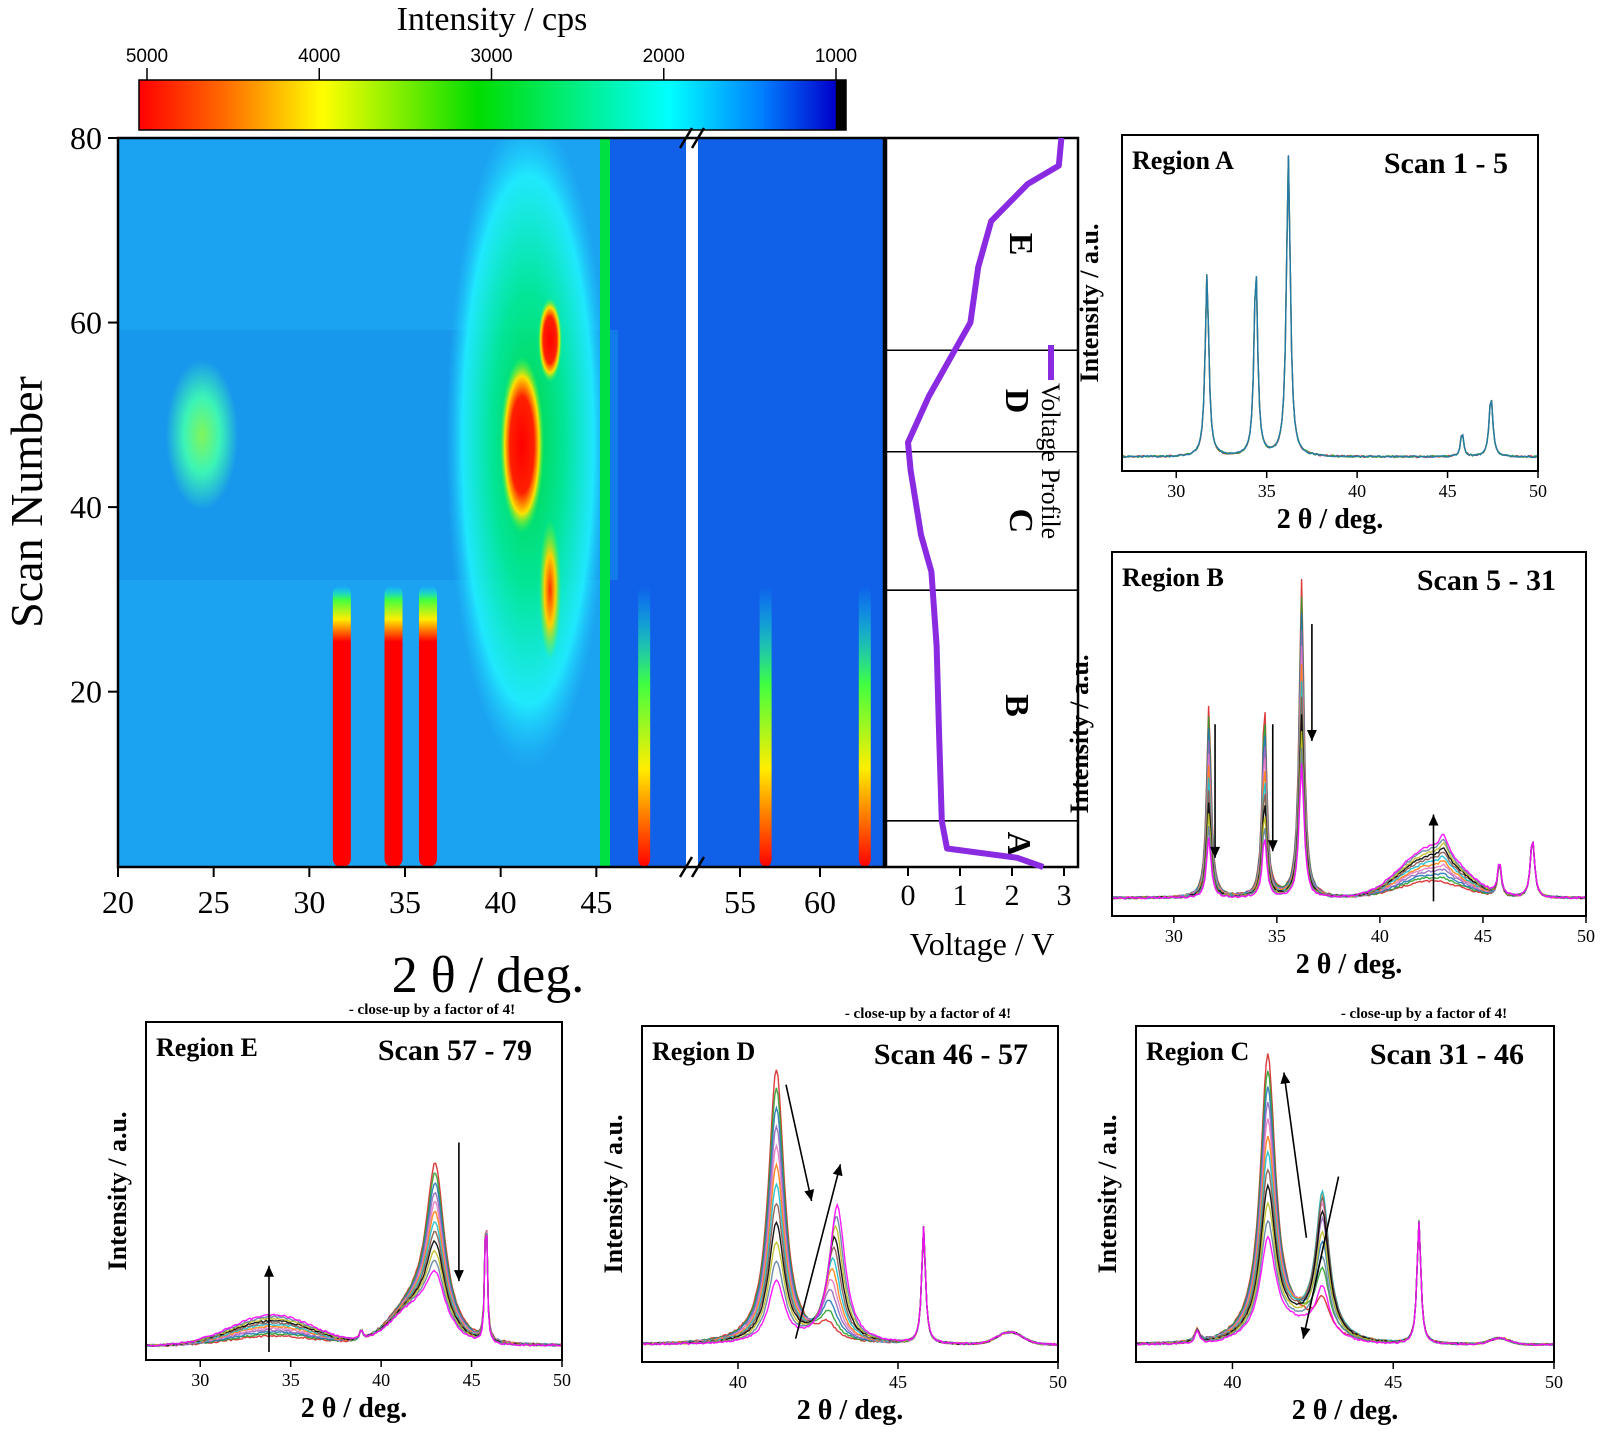  What do you see at coordinates (692, 502) in the screenshot?
I see `axis-break-gap` at bounding box center [692, 502].